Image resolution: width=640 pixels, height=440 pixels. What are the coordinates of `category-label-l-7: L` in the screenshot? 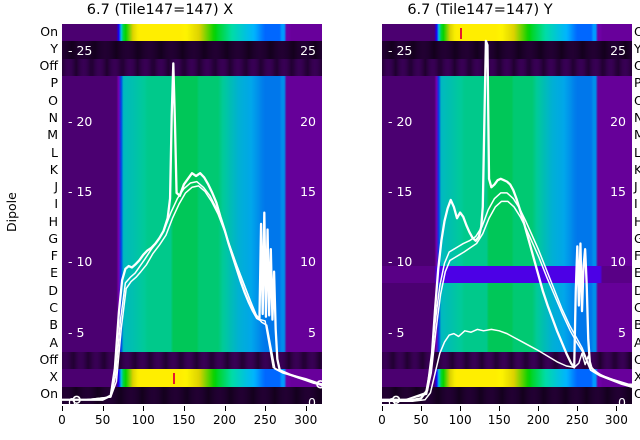 It's located at (54, 152).